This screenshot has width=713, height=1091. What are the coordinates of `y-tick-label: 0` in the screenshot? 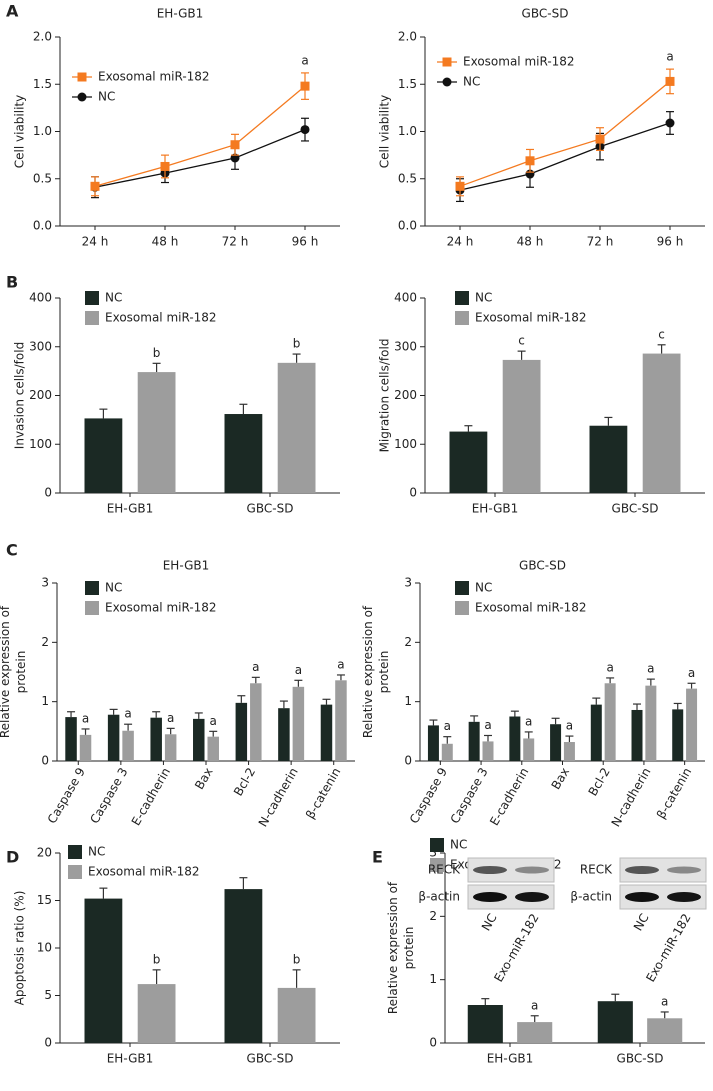 It's located at (48, 493).